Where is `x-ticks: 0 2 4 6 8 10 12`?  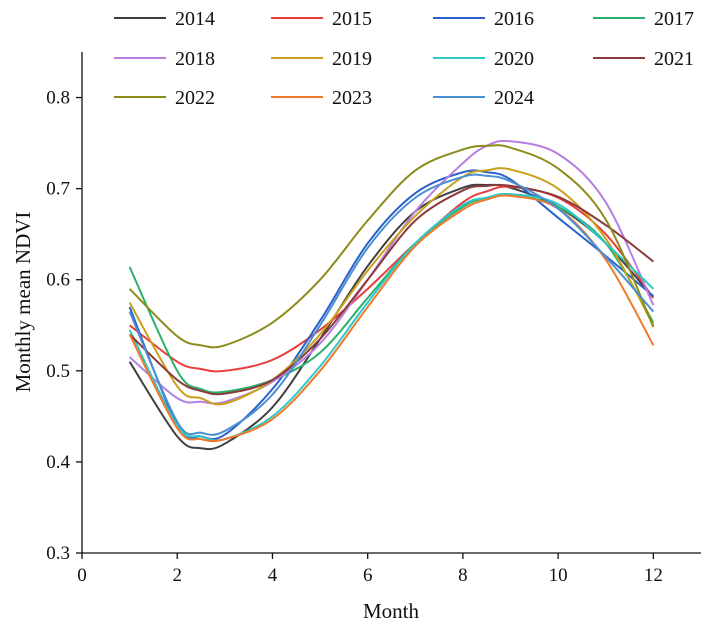
x-ticks: 0 2 4 6 8 10 12 is located at coordinates (370, 569).